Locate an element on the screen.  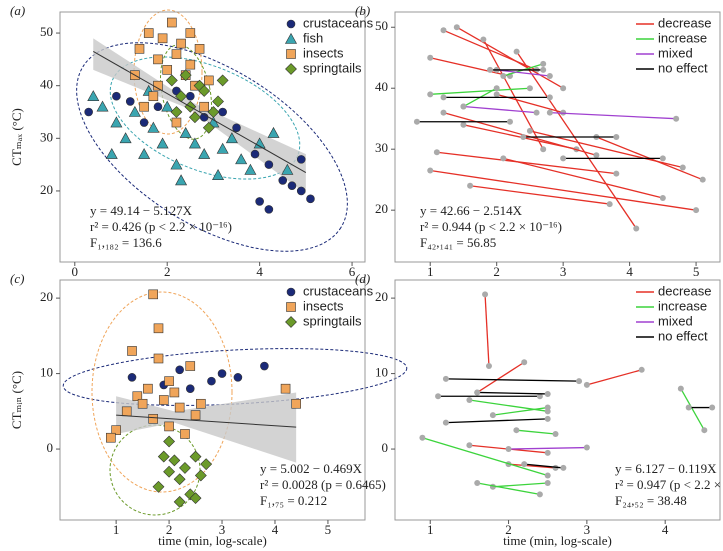
fit-line is located at coordinates (206, 421).